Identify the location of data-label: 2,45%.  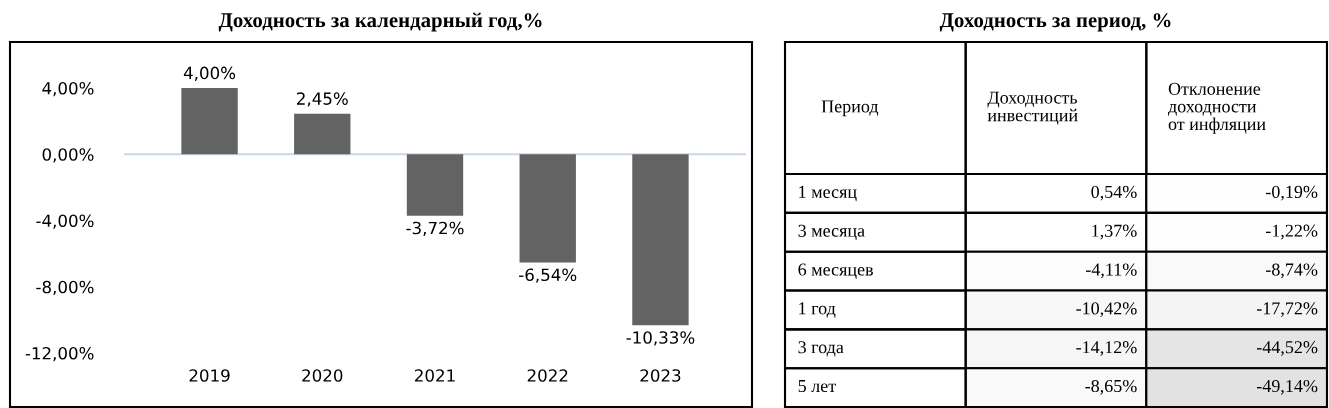
(322, 99).